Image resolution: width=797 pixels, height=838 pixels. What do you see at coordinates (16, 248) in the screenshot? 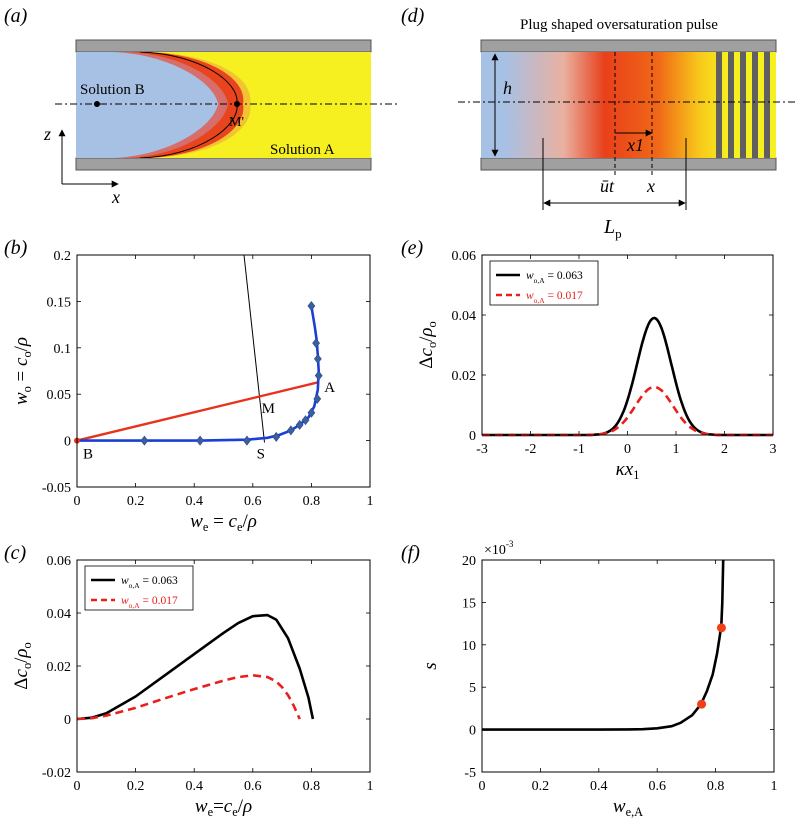
I see `panel-b-label: (b)` at bounding box center [16, 248].